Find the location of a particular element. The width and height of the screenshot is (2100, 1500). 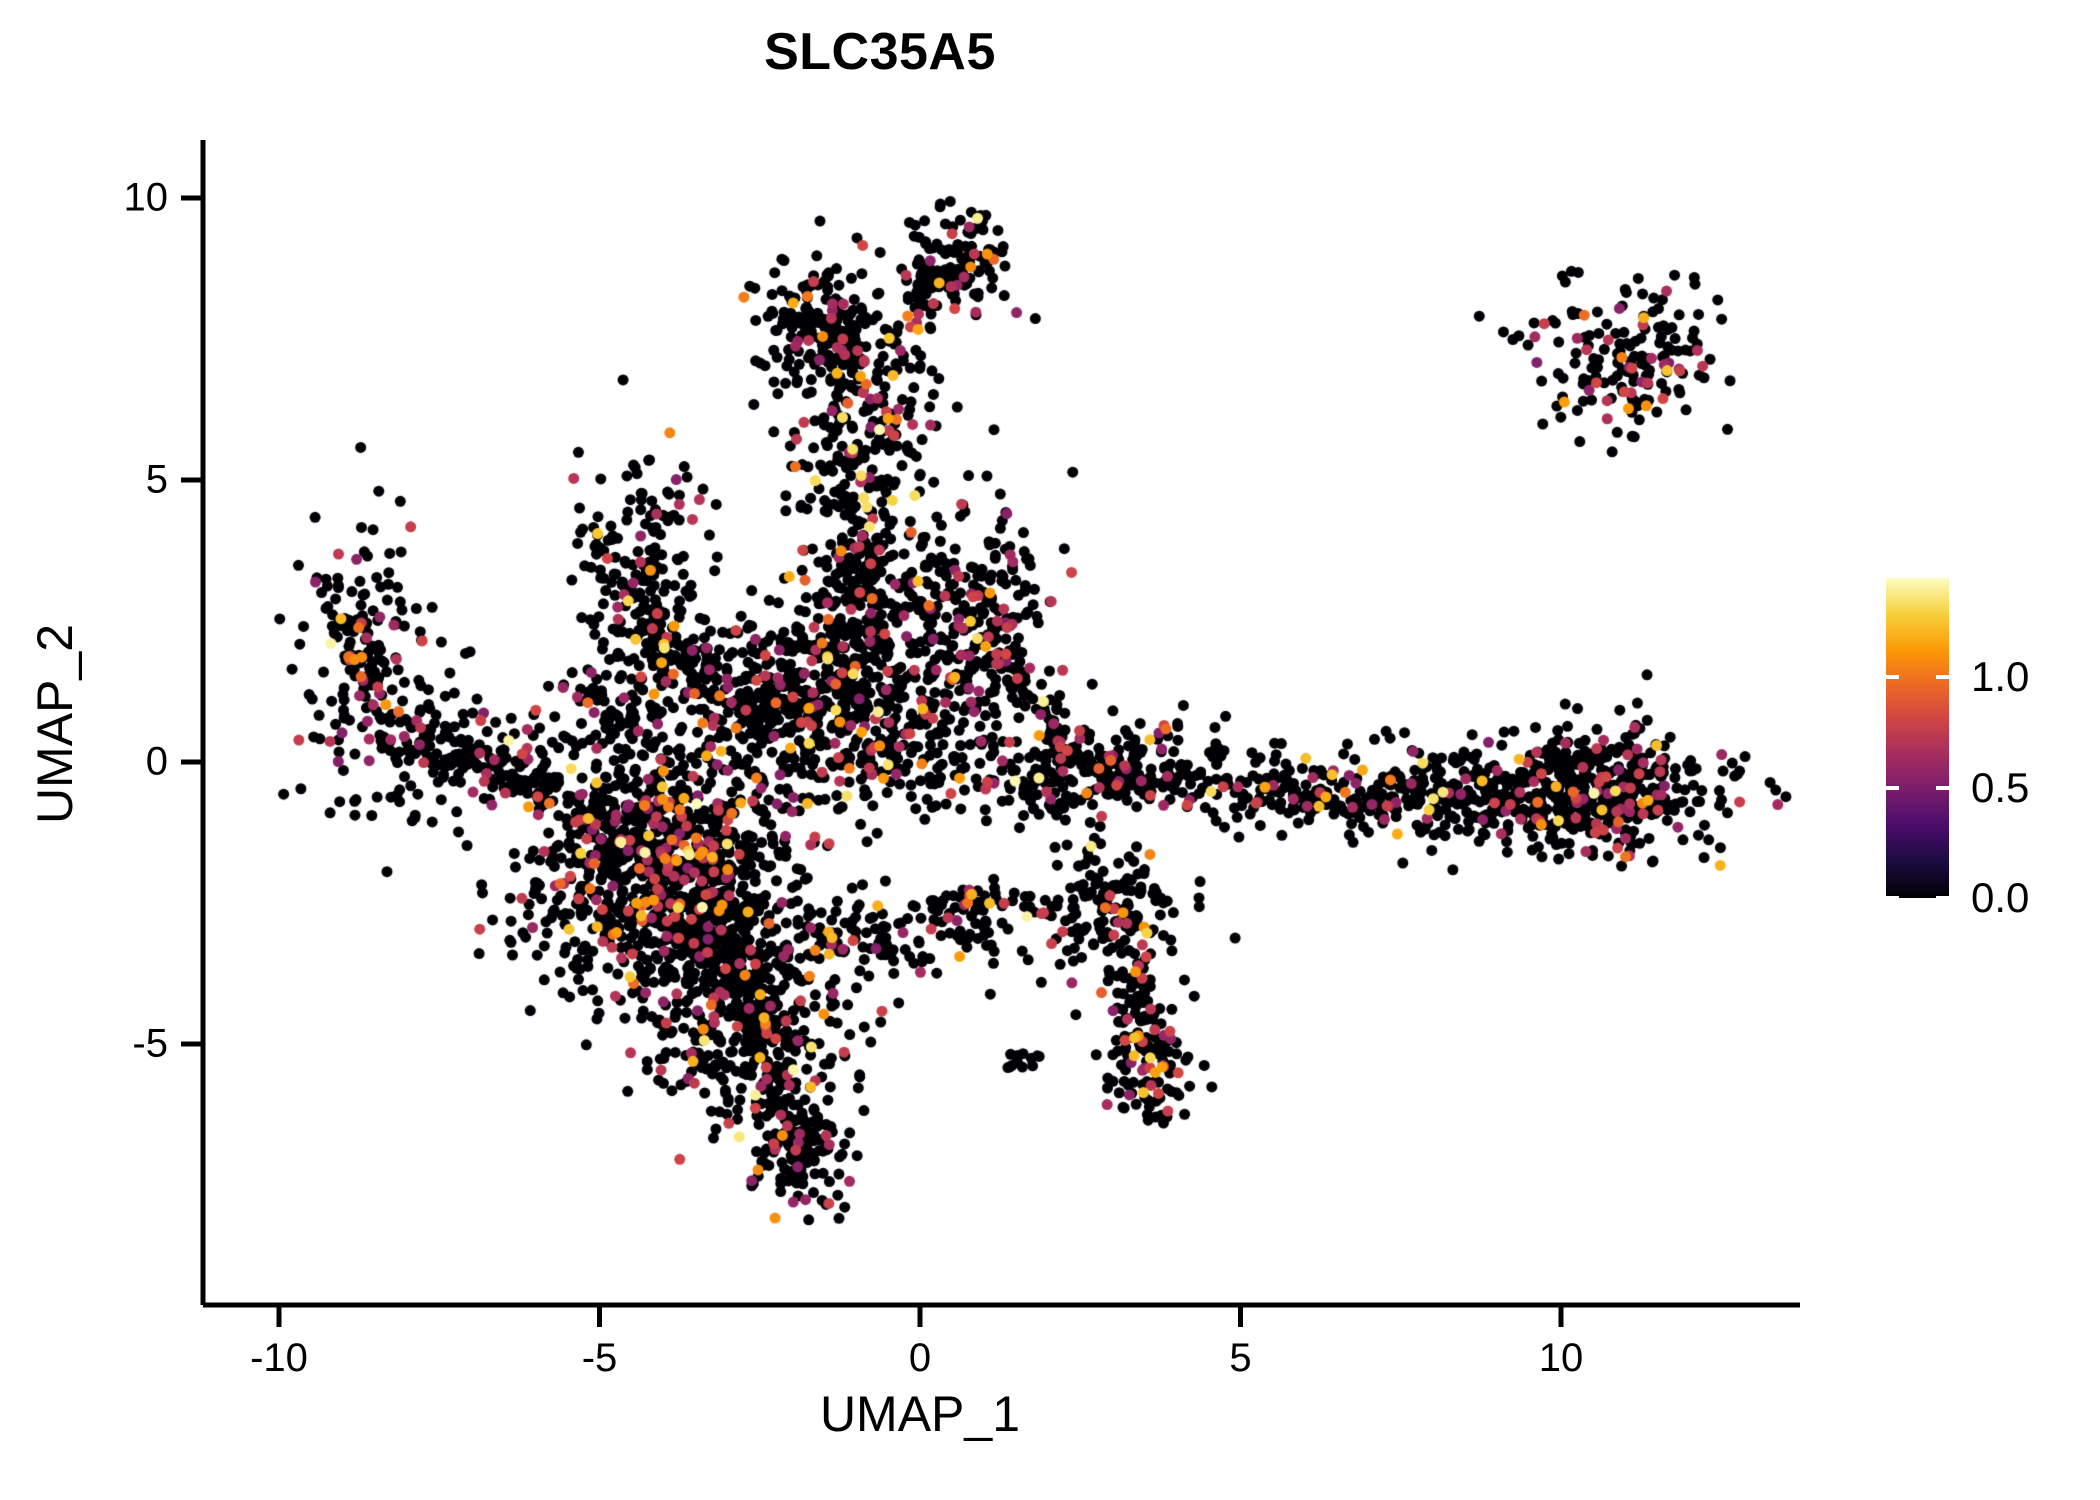

y-tick-label: 0 is located at coordinates (156, 761).